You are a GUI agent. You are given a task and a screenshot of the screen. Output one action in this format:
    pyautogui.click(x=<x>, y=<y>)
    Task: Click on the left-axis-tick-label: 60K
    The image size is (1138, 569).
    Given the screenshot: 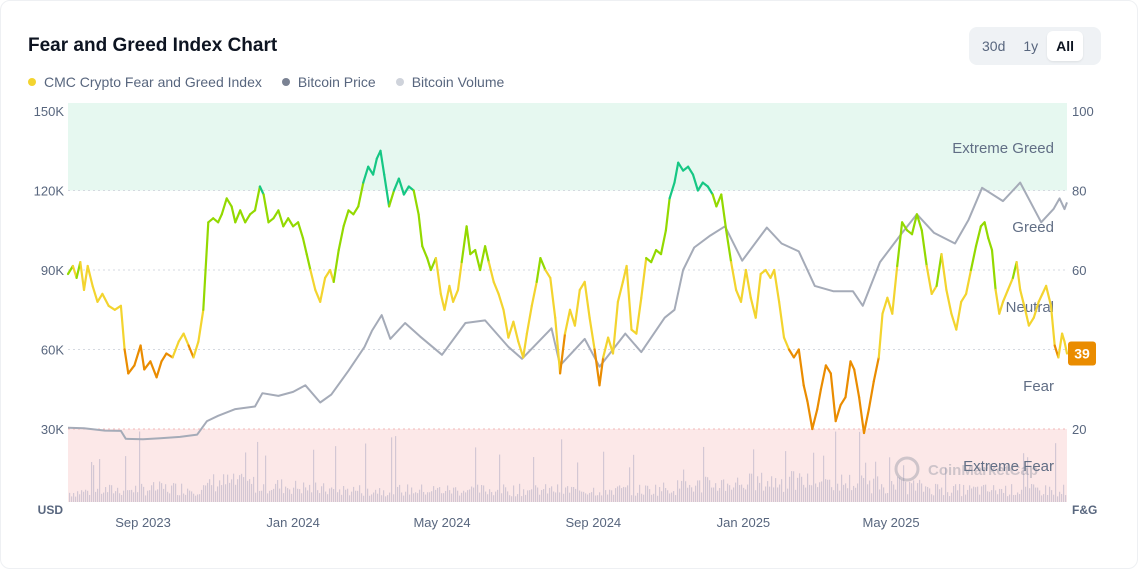 What is the action you would take?
    pyautogui.click(x=52, y=350)
    